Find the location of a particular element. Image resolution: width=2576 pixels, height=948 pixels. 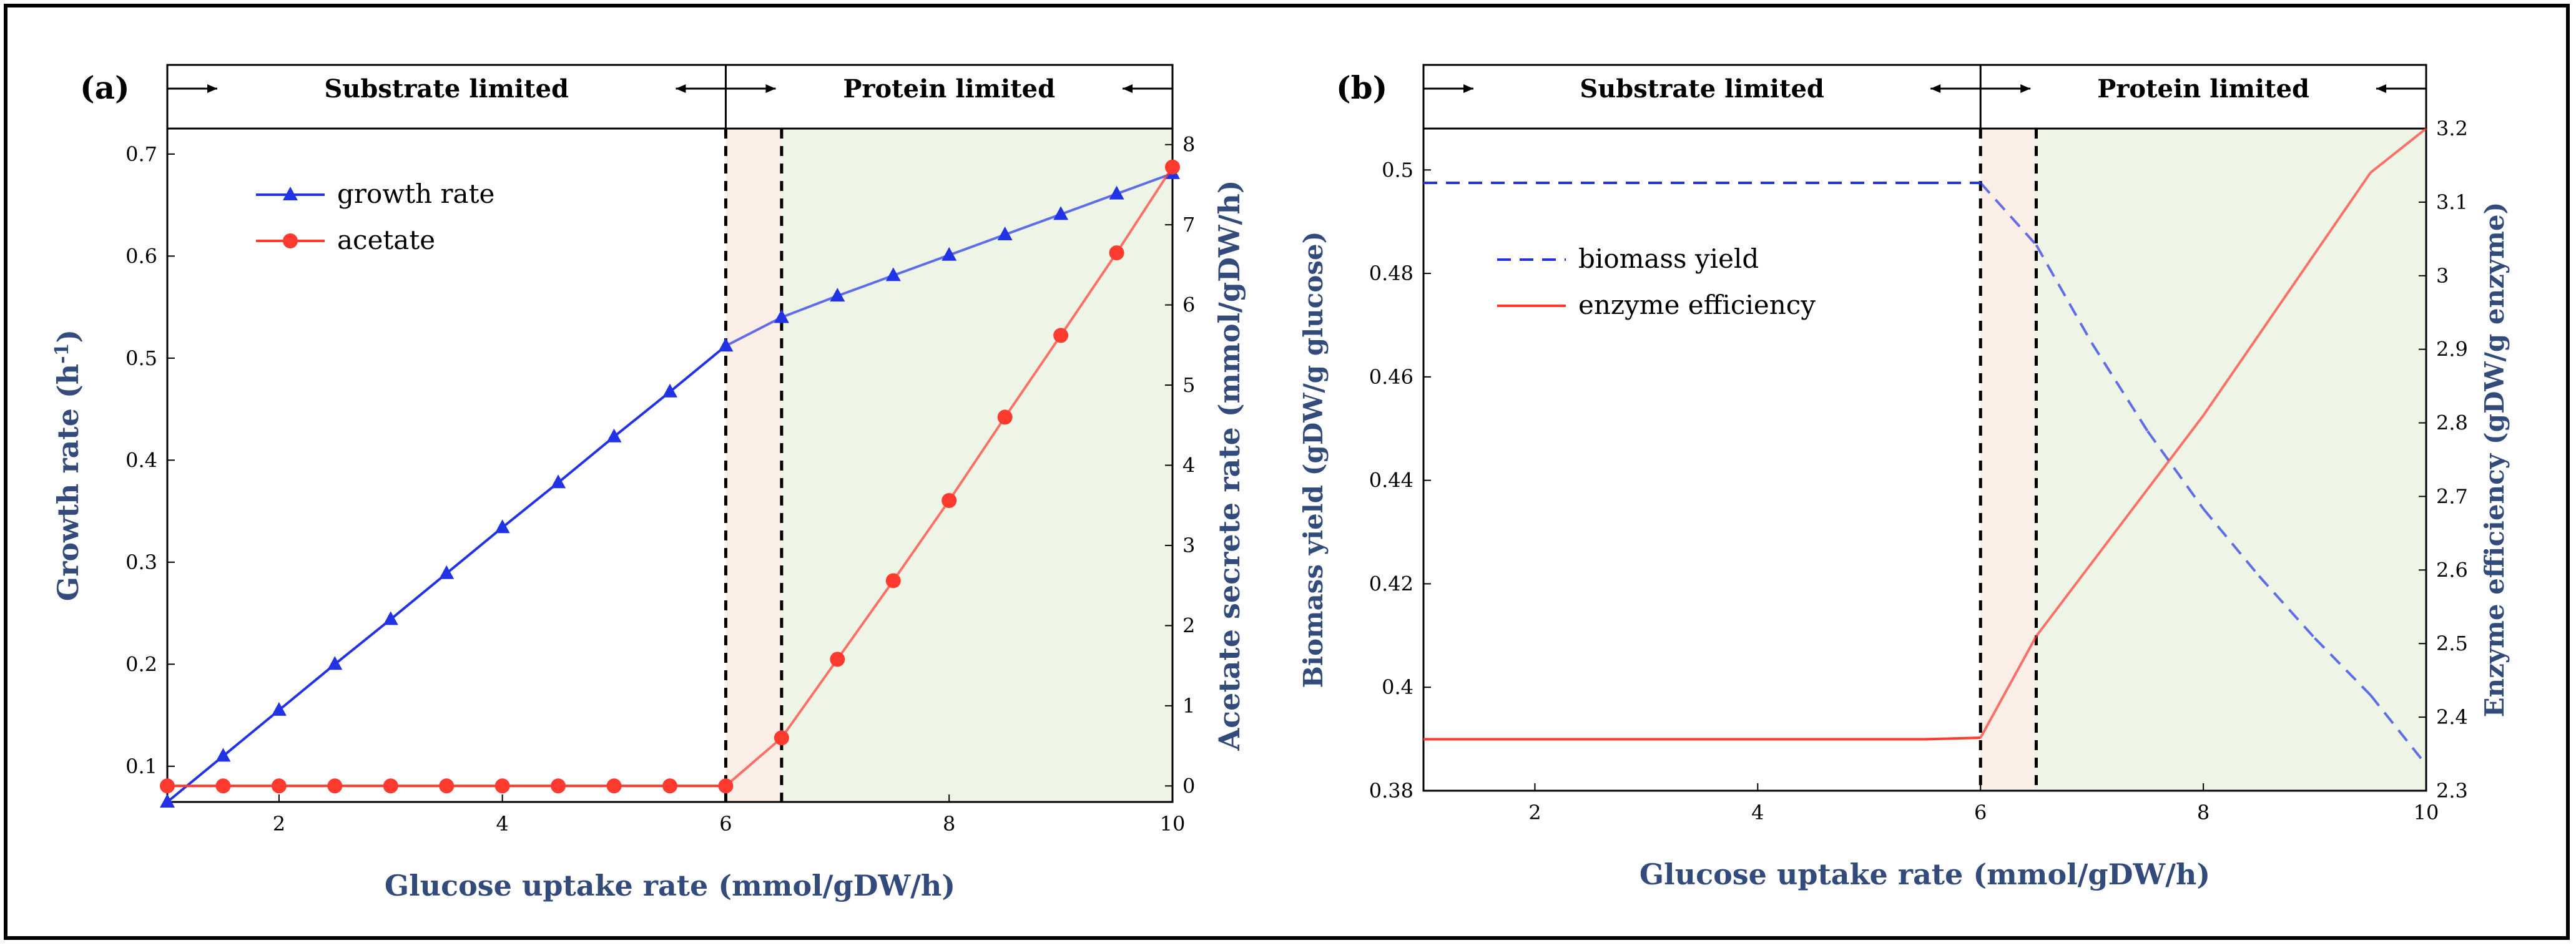

panel-label: (b) is located at coordinates (1361, 87).